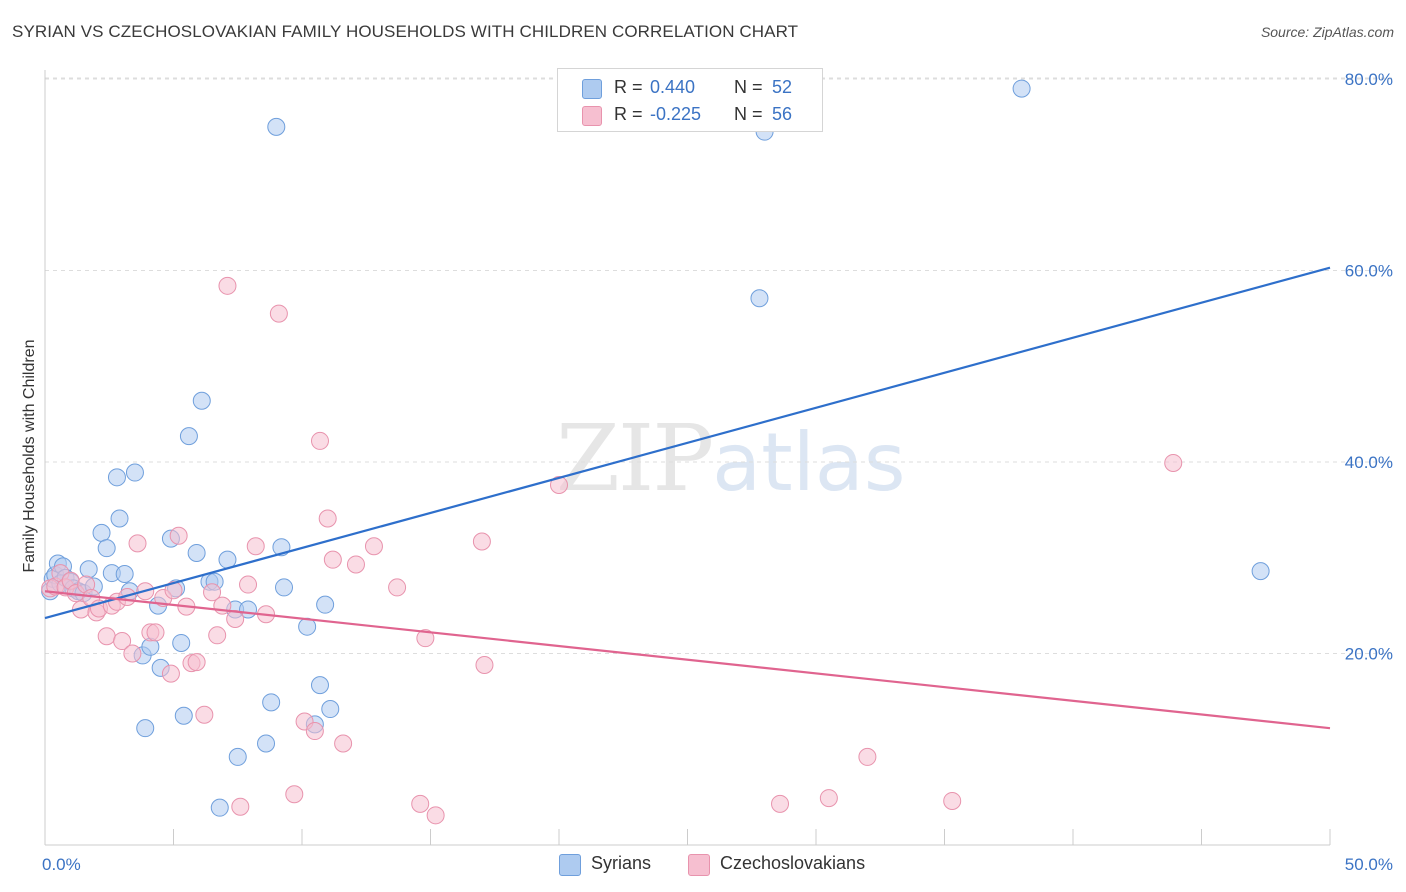 Image resolution: width=1406 pixels, height=892 pixels. I want to click on r-value: -0.225, so click(676, 114).